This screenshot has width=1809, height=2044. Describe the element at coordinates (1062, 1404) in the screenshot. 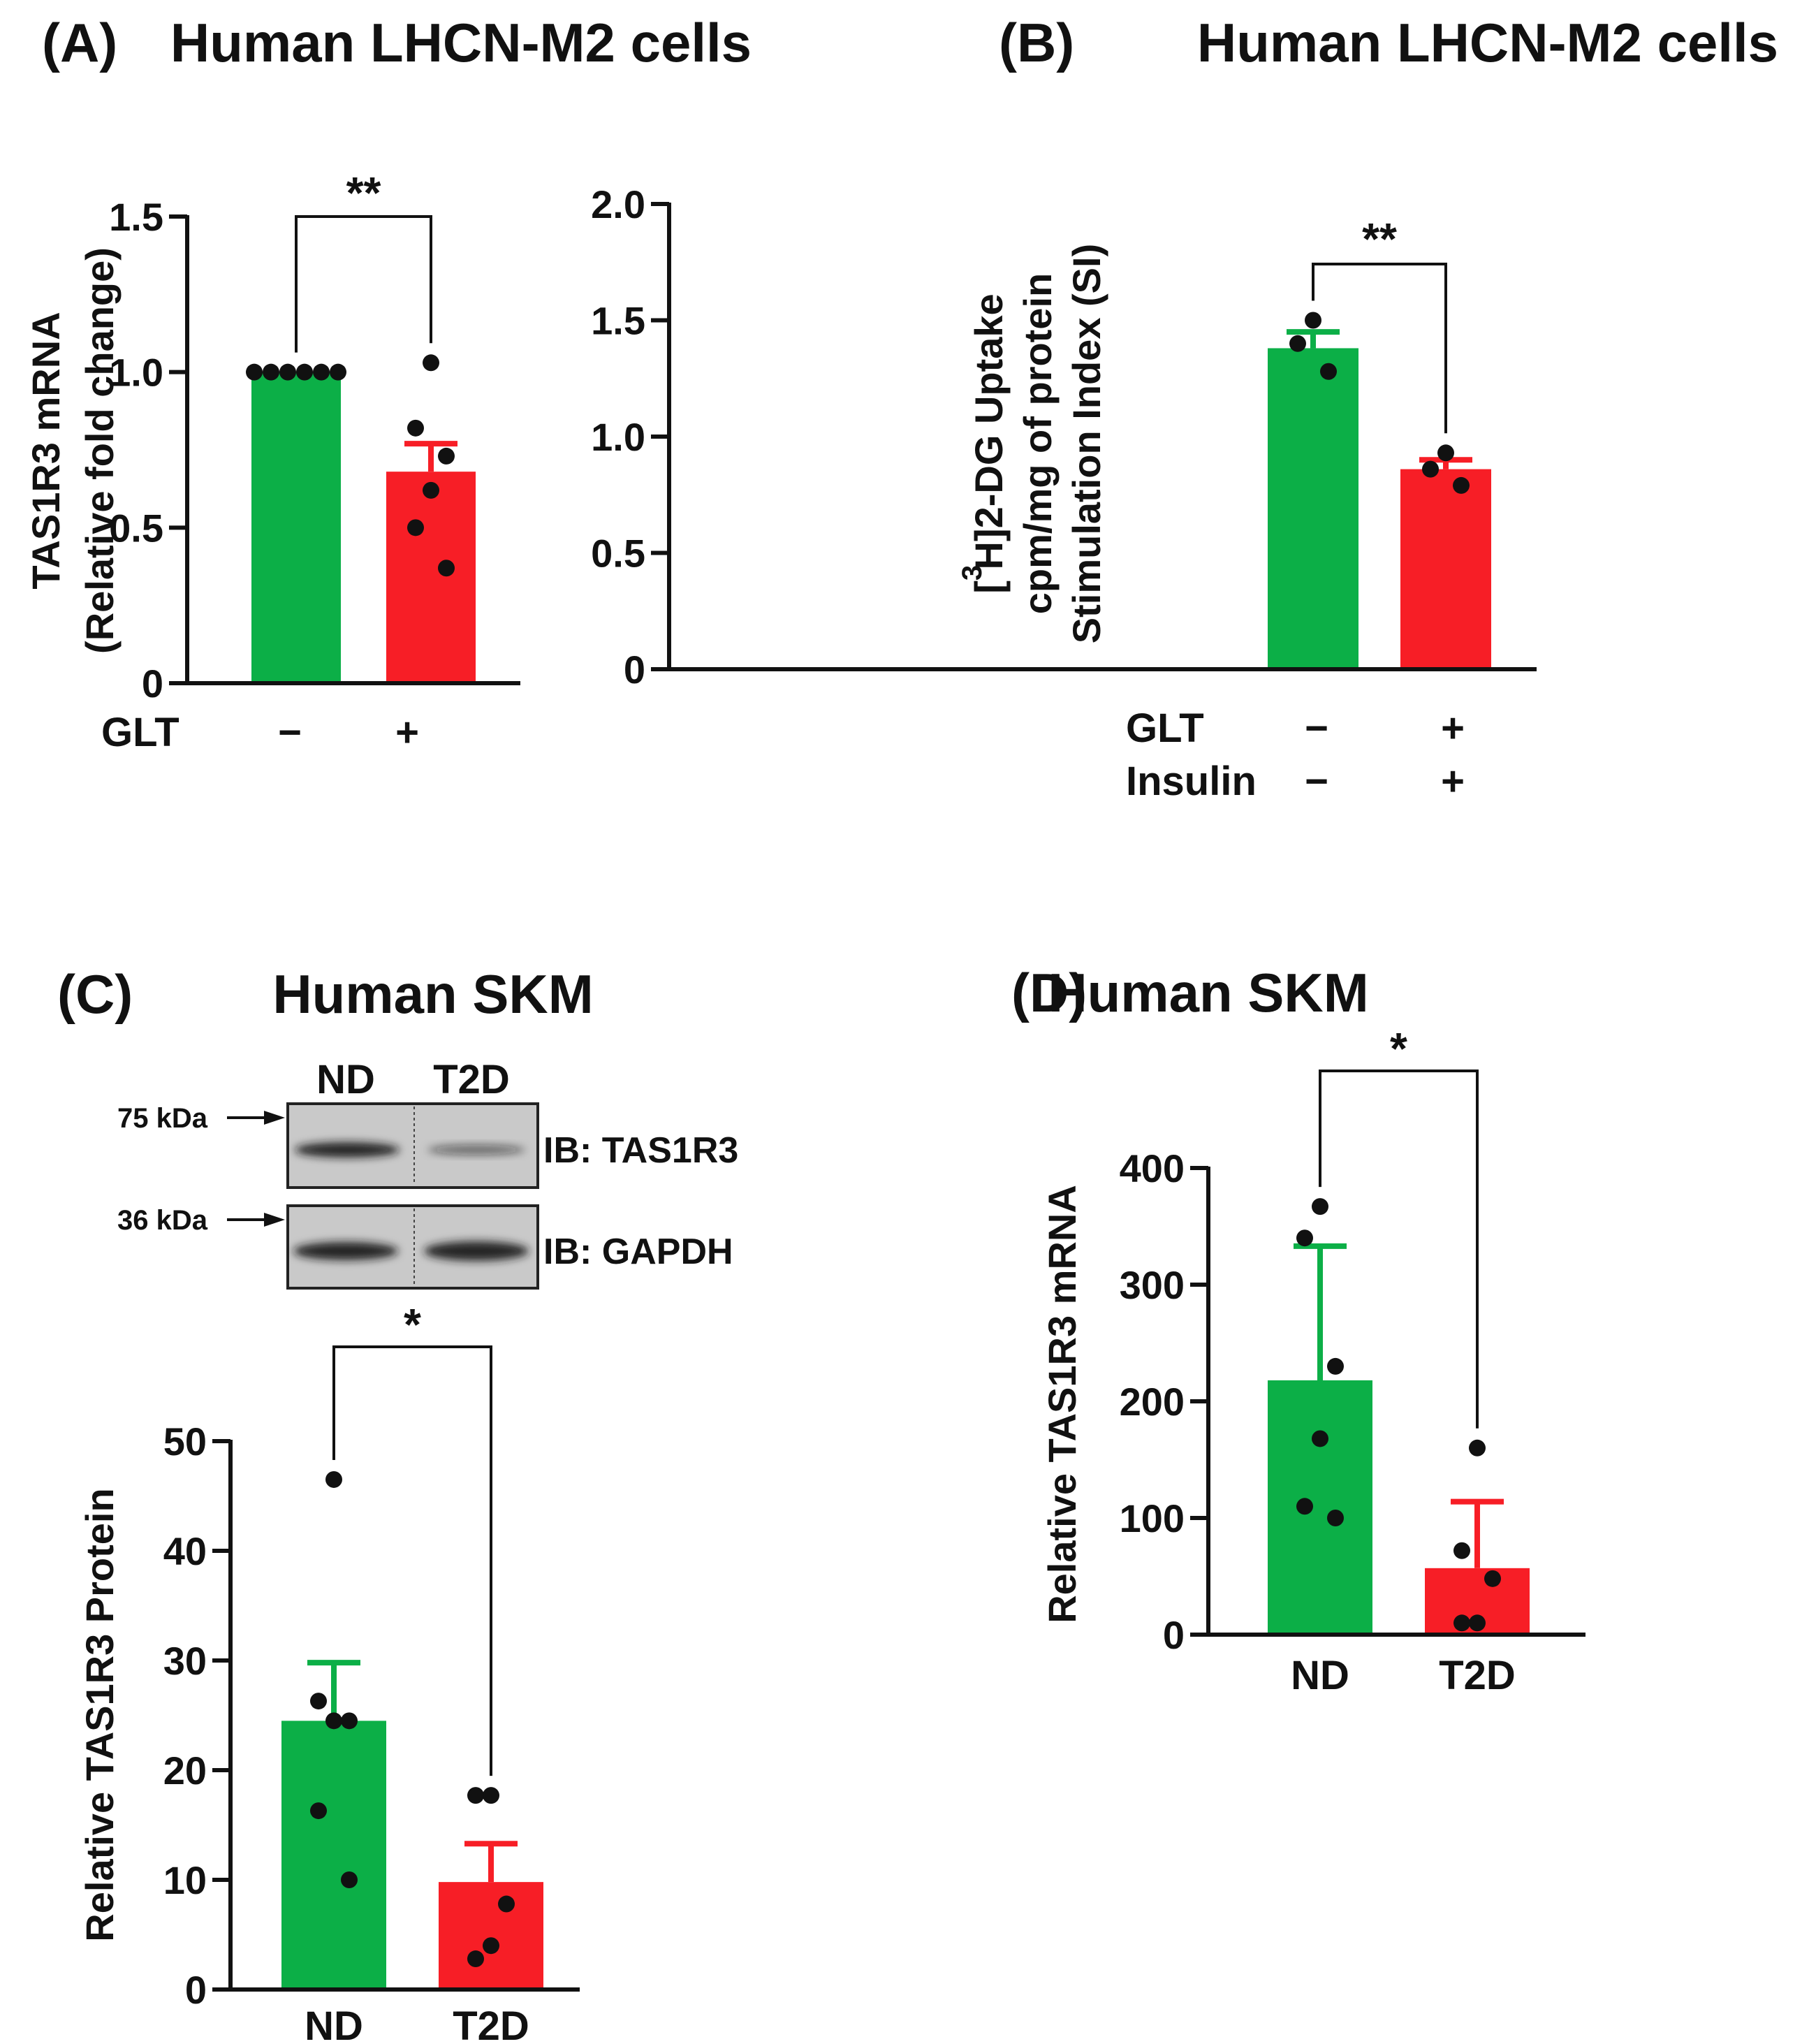

I see `y-axis-label: Relative TAS1R3 mRNA` at that location.